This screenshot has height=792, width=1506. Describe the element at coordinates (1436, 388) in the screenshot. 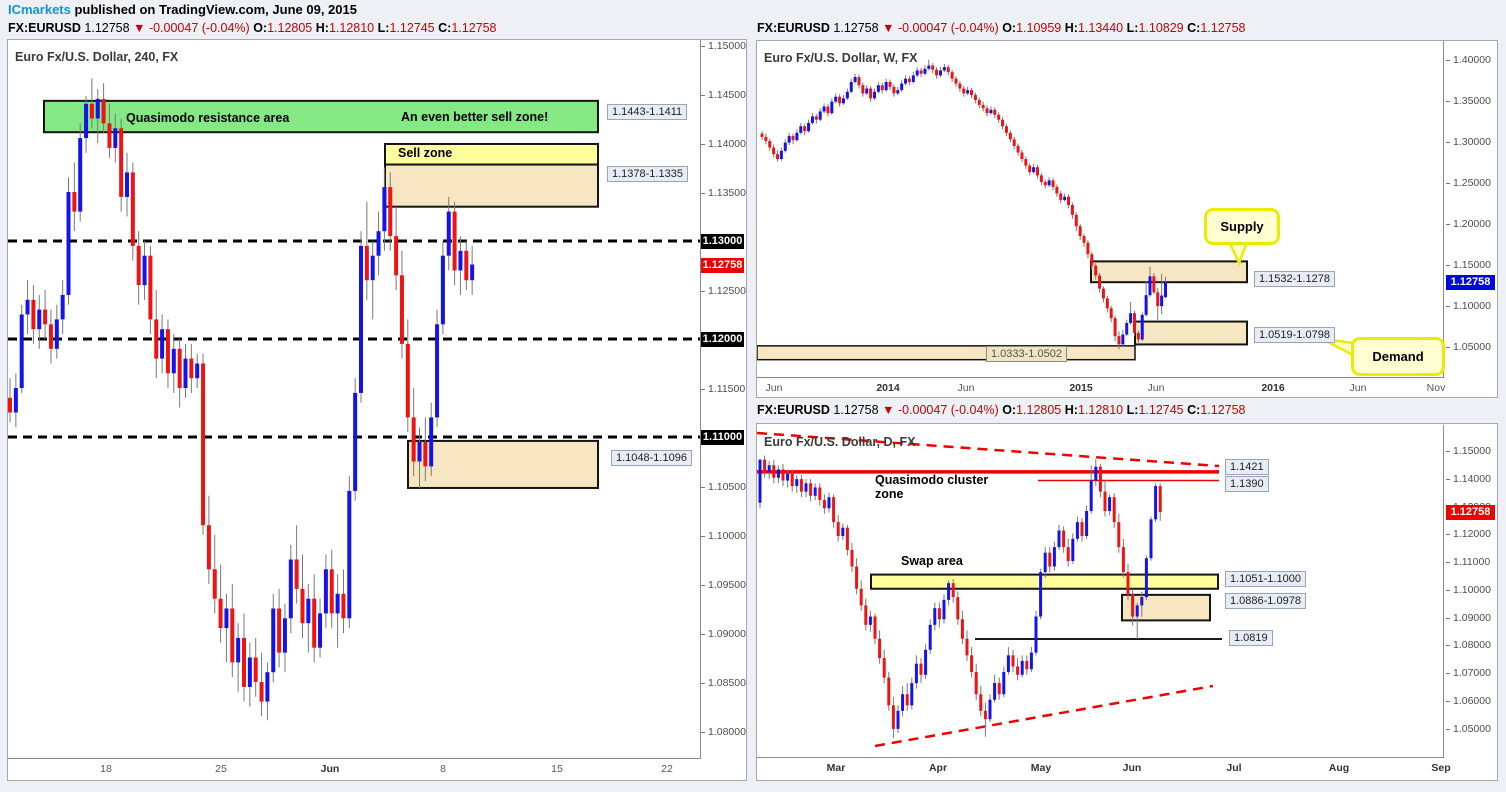

I see `x-tick: Nov` at that location.